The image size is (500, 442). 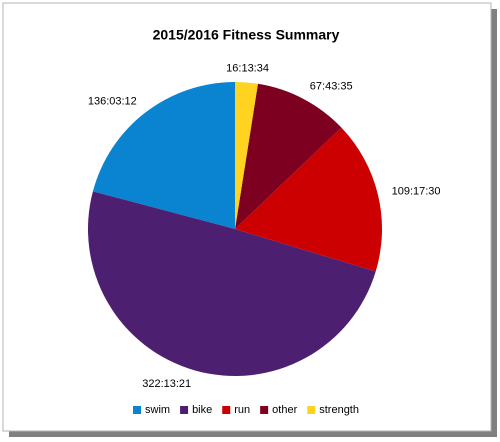 What do you see at coordinates (242, 410) in the screenshot?
I see `legend-label: run` at bounding box center [242, 410].